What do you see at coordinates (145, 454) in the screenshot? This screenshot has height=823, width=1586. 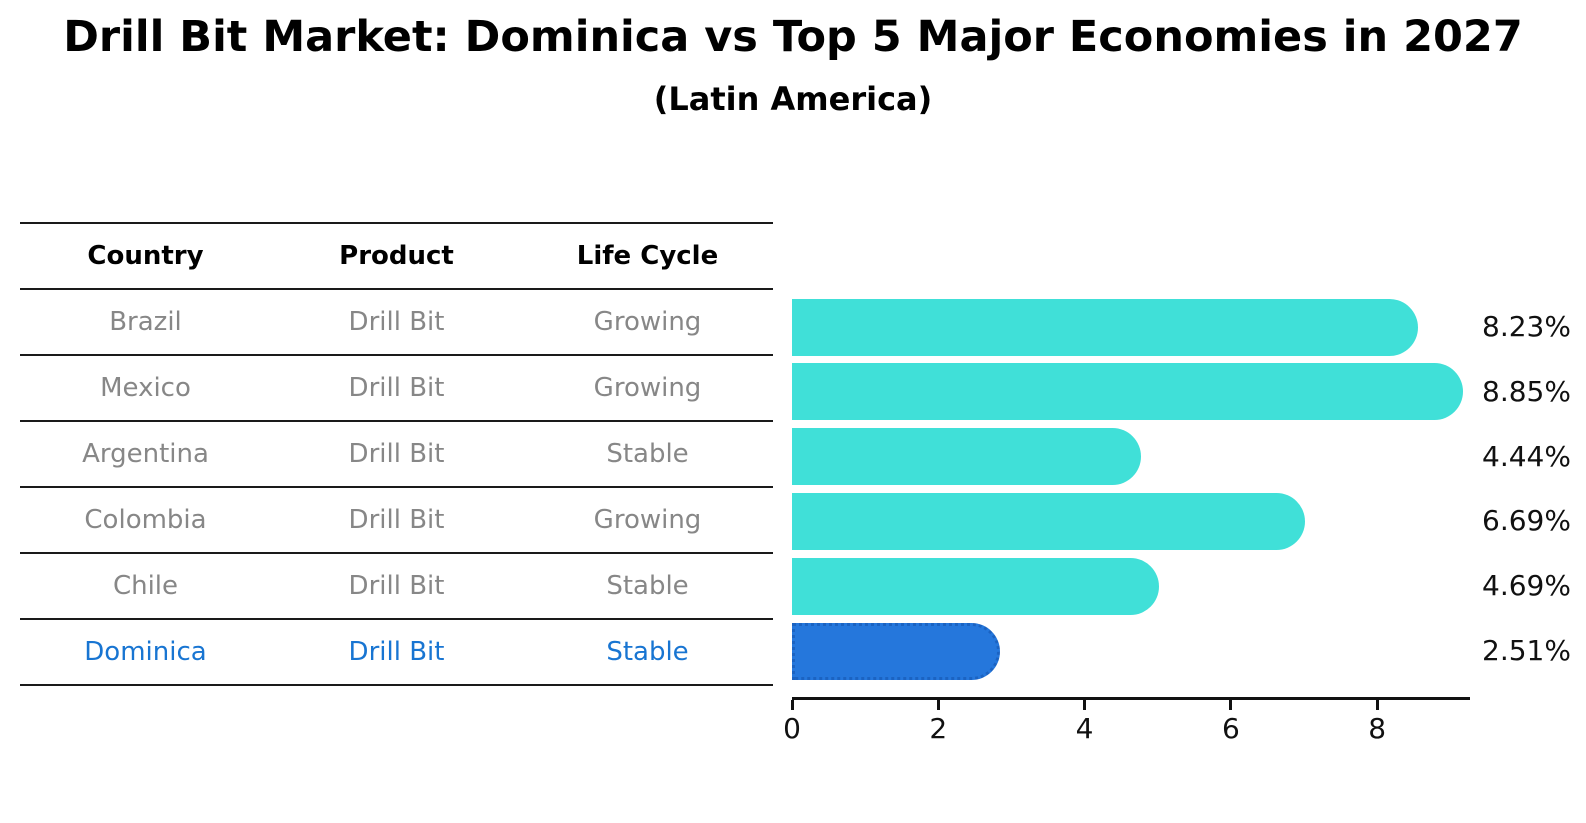 I see `cell-country: Argentina` at bounding box center [145, 454].